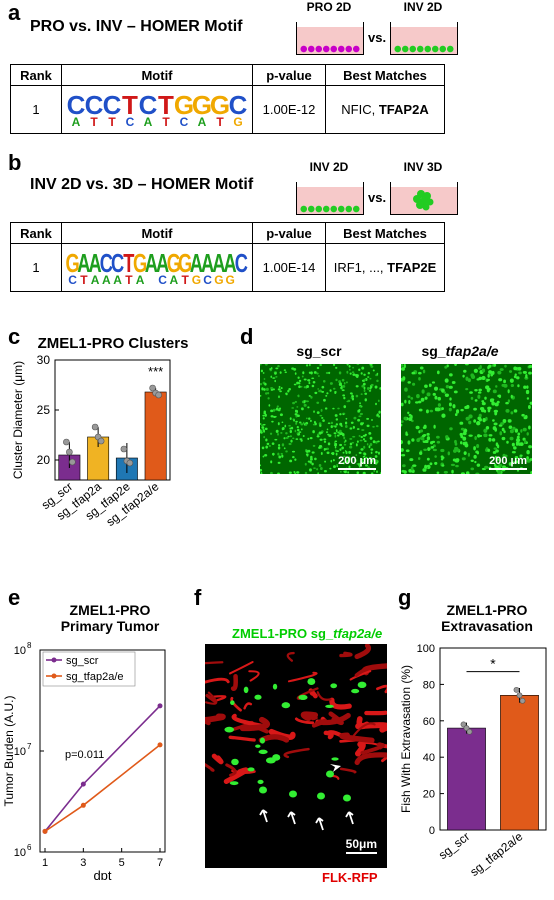 Image resolution: width=554 pixels, height=900 pixels. I want to click on y-tick-label: 80, so click(429, 685).